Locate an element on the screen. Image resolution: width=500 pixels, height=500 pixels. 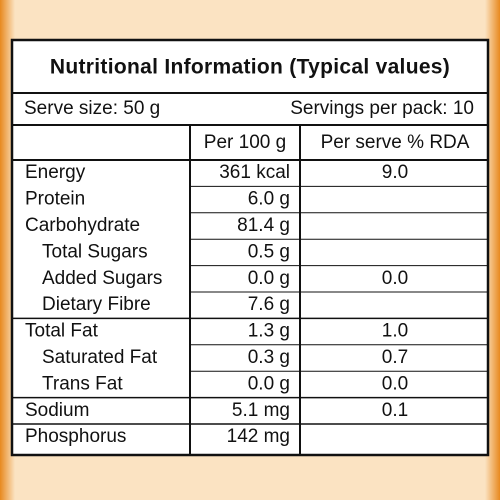
servings: Servings per pack: 10 is located at coordinates (382, 108).